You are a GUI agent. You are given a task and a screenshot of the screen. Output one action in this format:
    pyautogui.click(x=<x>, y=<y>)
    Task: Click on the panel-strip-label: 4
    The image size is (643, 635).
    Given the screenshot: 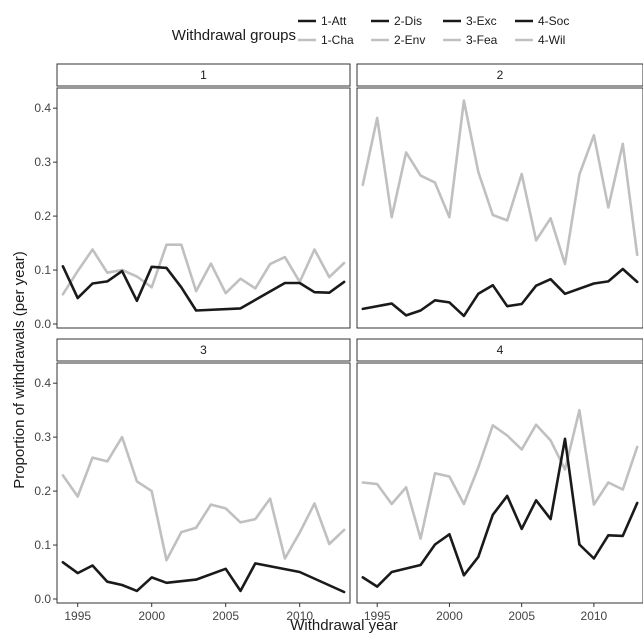 What is the action you would take?
    pyautogui.click(x=500, y=350)
    